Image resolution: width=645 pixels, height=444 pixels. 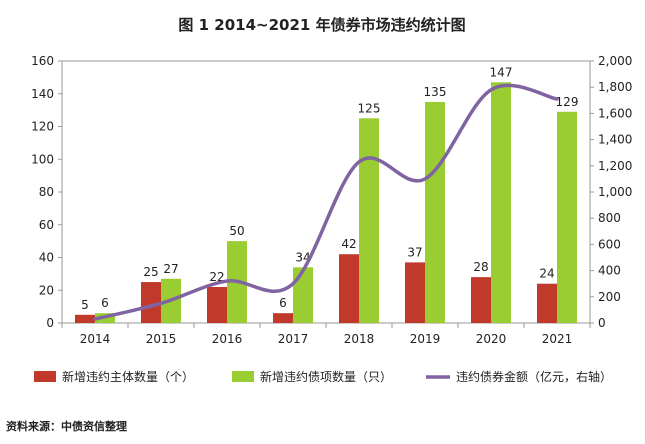 I want to click on bar-violation-entities-2016, so click(x=217, y=304).